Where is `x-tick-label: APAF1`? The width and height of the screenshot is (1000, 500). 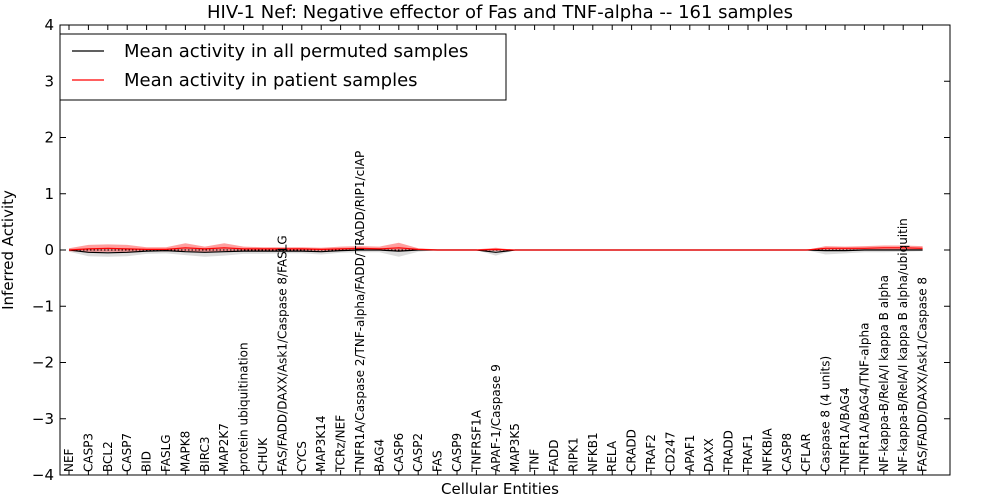
x-tick-label: APAF1 is located at coordinates (690, 453).